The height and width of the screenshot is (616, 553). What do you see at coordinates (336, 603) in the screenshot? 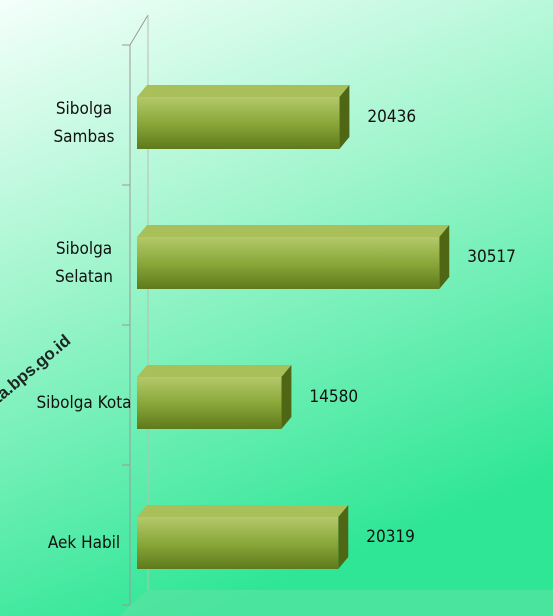
I see `floor` at bounding box center [336, 603].